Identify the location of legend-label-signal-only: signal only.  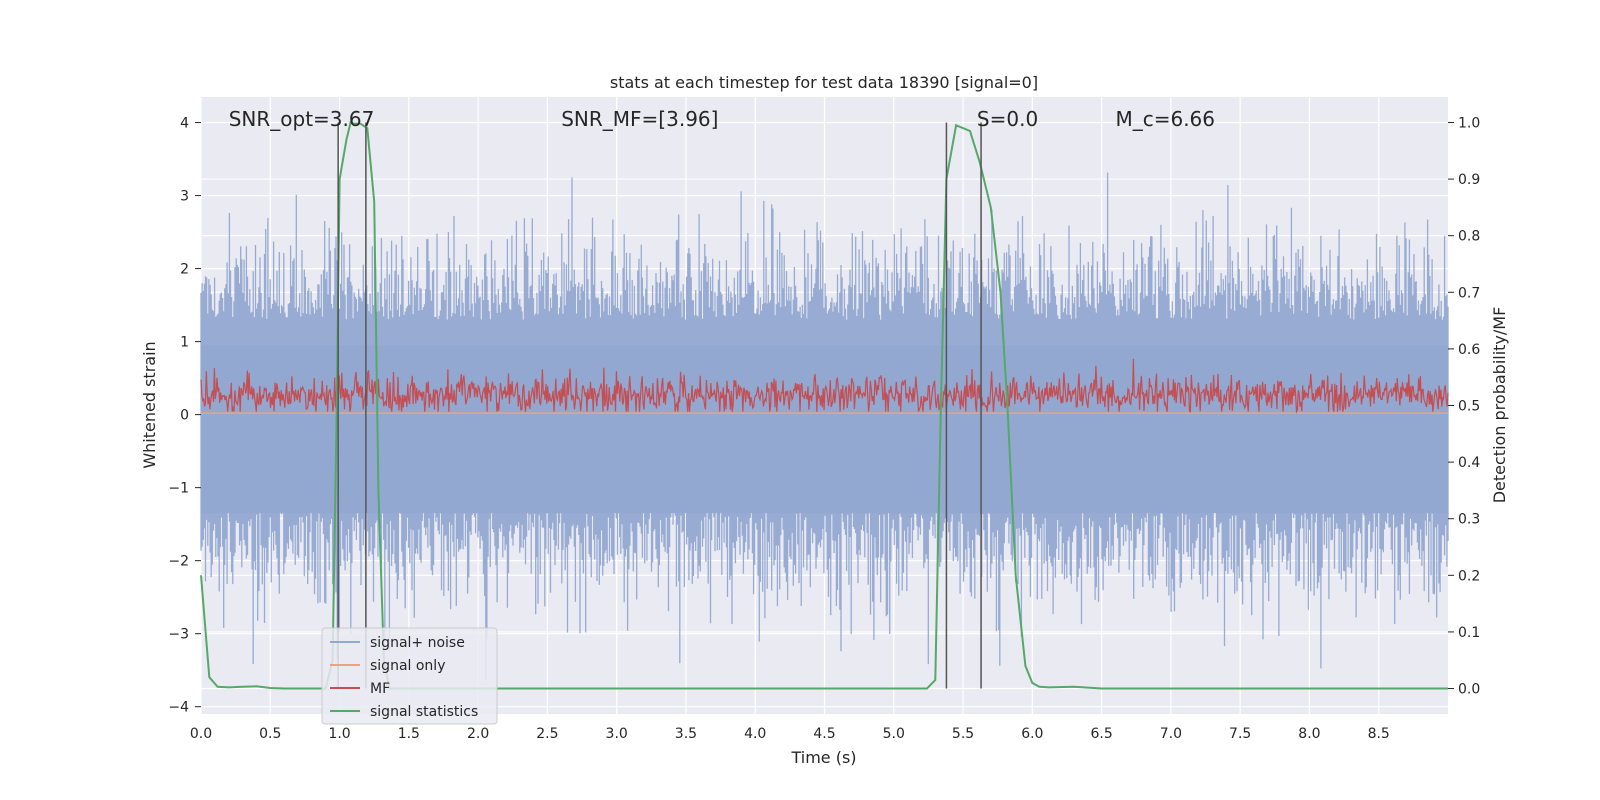
(407, 666).